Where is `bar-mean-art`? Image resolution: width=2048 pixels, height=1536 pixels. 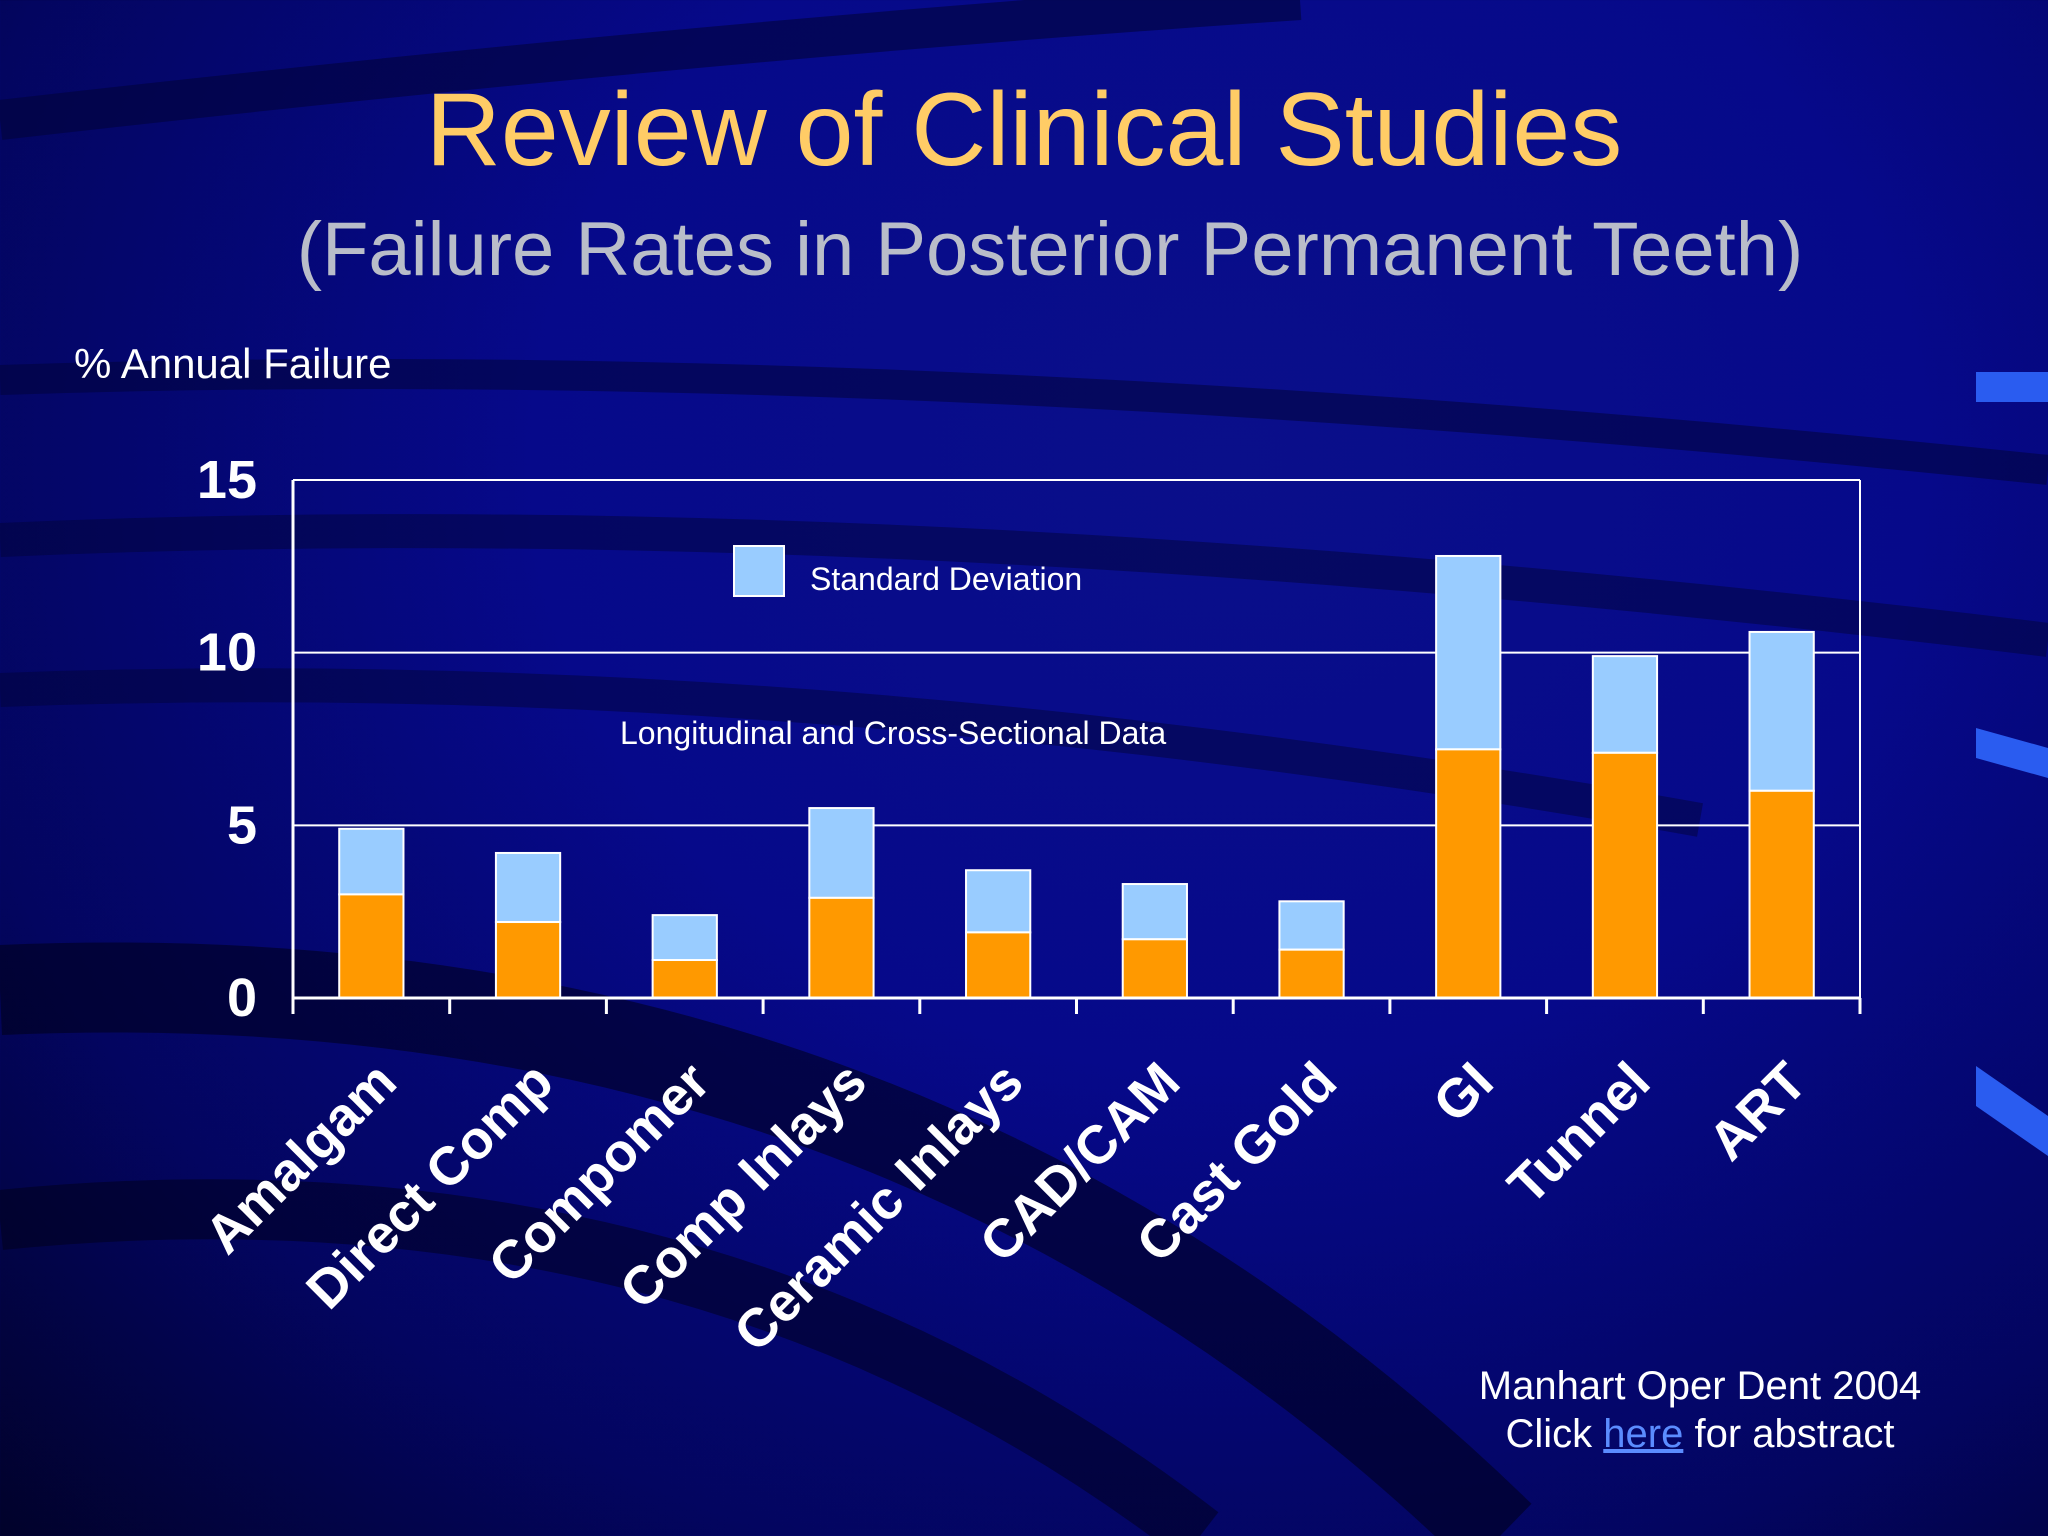
bar-mean-art is located at coordinates (1781, 894).